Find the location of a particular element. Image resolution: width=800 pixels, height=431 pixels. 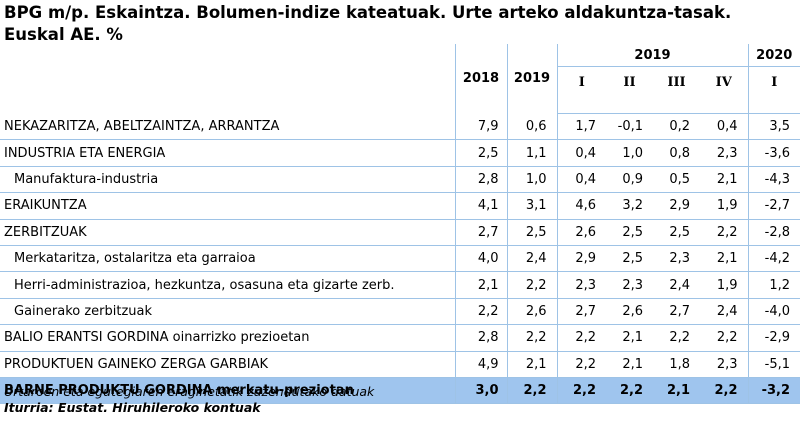

value-2019-q3: 1,8 is located at coordinates (676, 364).